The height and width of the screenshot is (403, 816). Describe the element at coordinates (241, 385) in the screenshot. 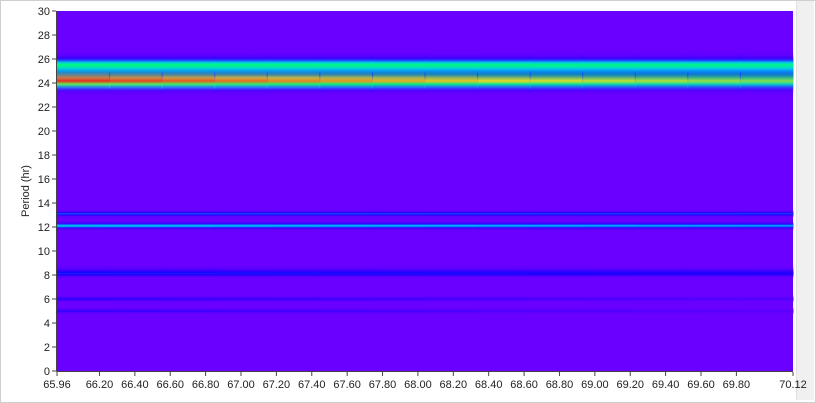

I see `x-tick-label: 67.00` at that location.